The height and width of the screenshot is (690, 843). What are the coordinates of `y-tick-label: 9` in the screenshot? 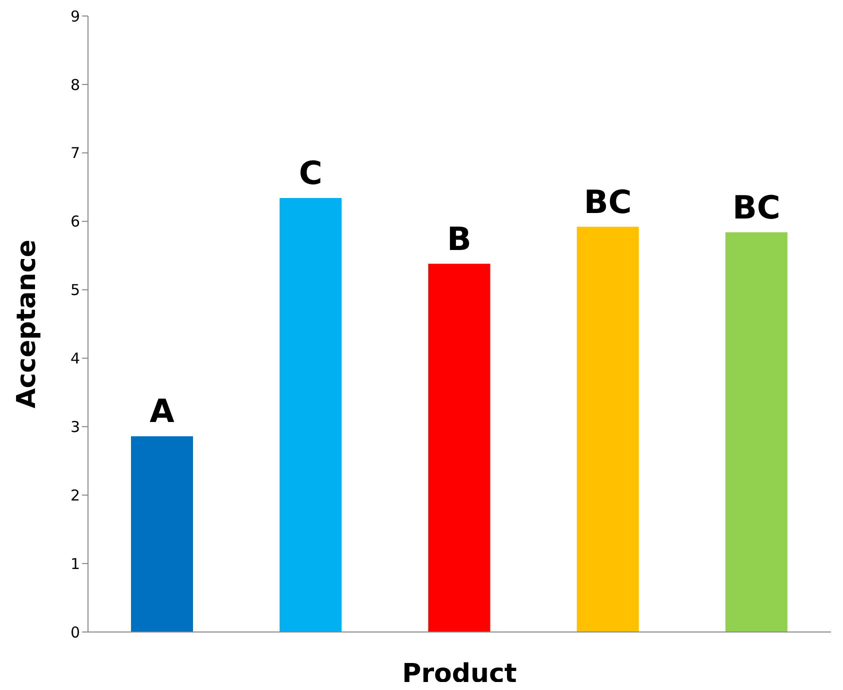 It's located at (75, 16).